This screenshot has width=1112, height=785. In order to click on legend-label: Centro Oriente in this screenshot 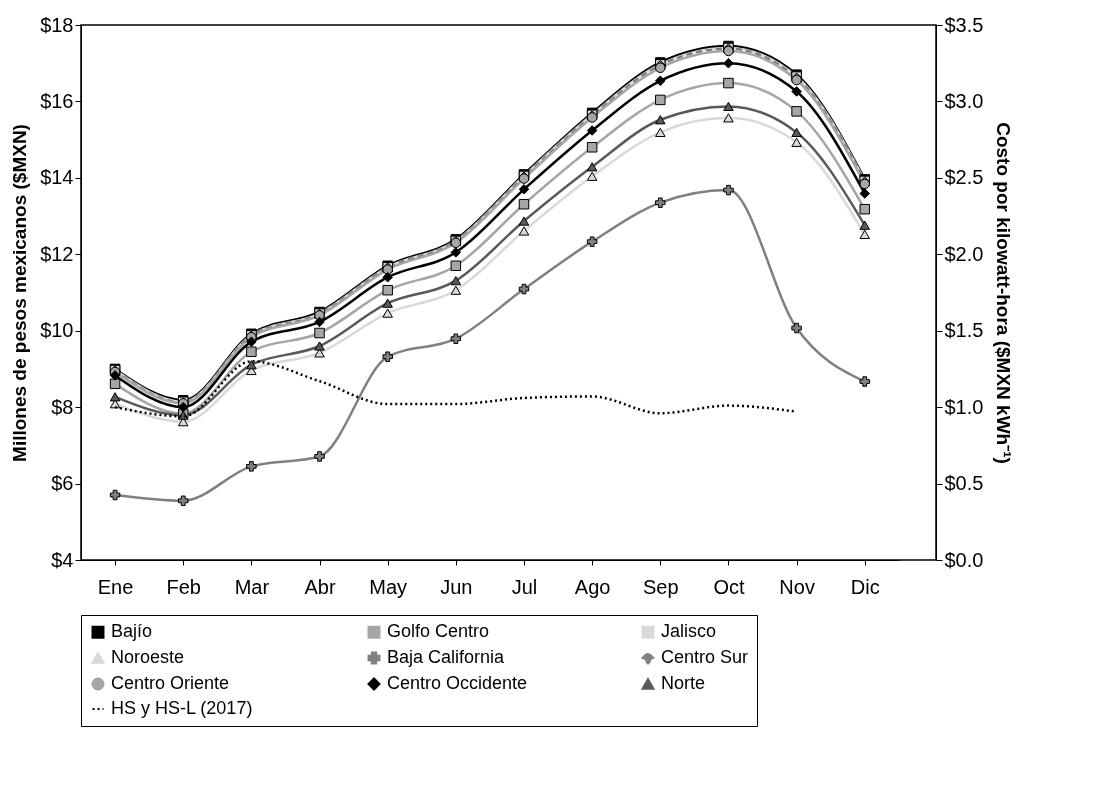, I will do `click(170, 683)`.